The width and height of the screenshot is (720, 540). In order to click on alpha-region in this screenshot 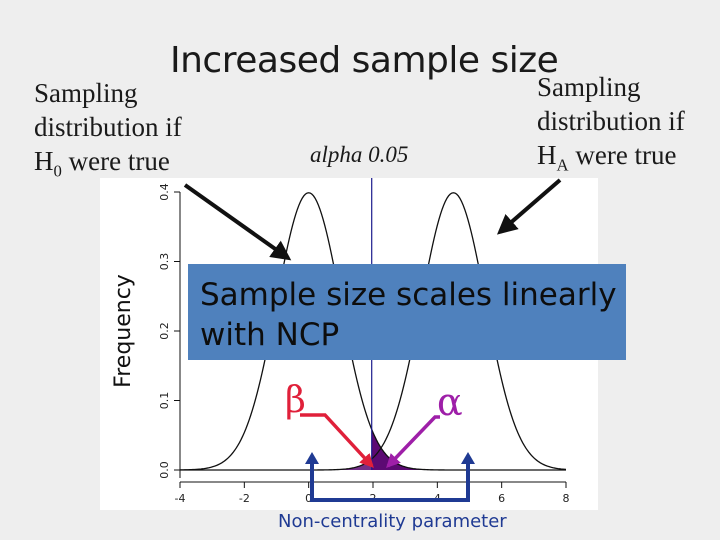, I will do `click(414, 449)`.